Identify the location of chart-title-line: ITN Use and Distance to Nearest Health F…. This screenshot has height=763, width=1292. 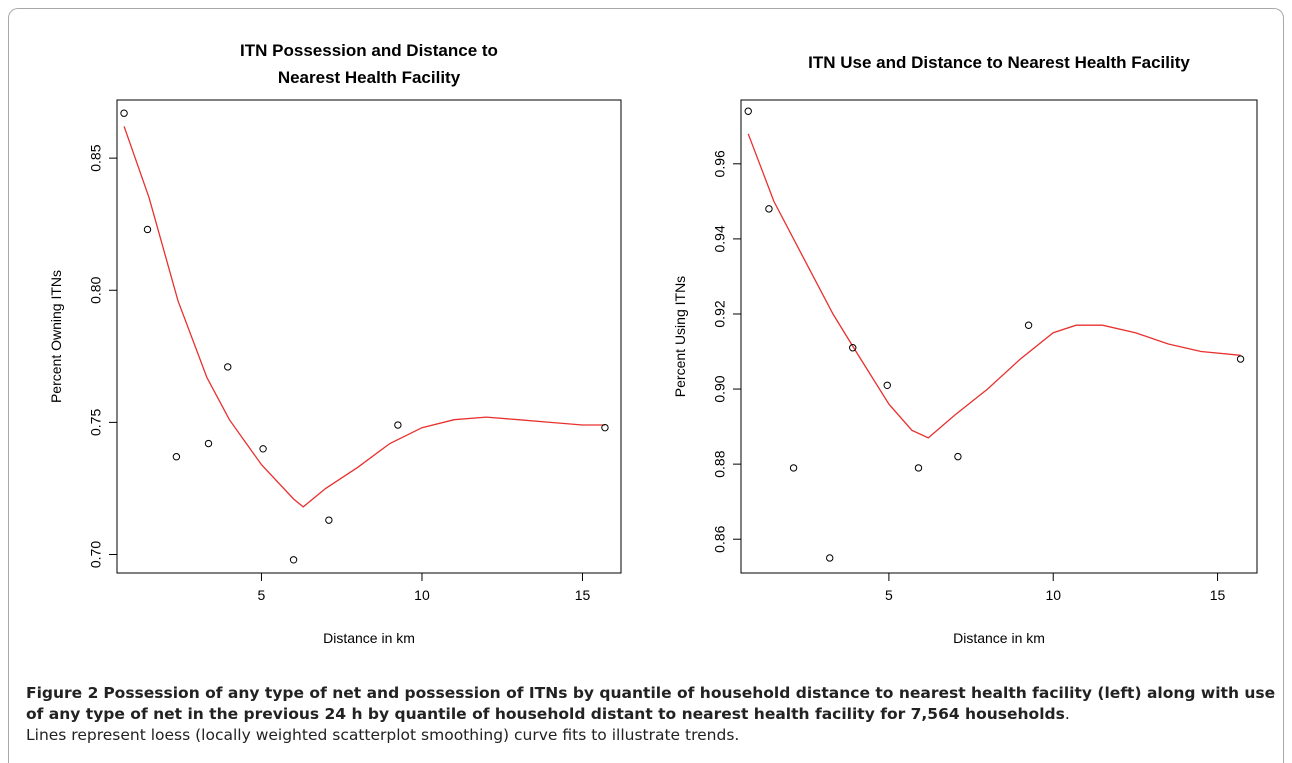
(999, 62).